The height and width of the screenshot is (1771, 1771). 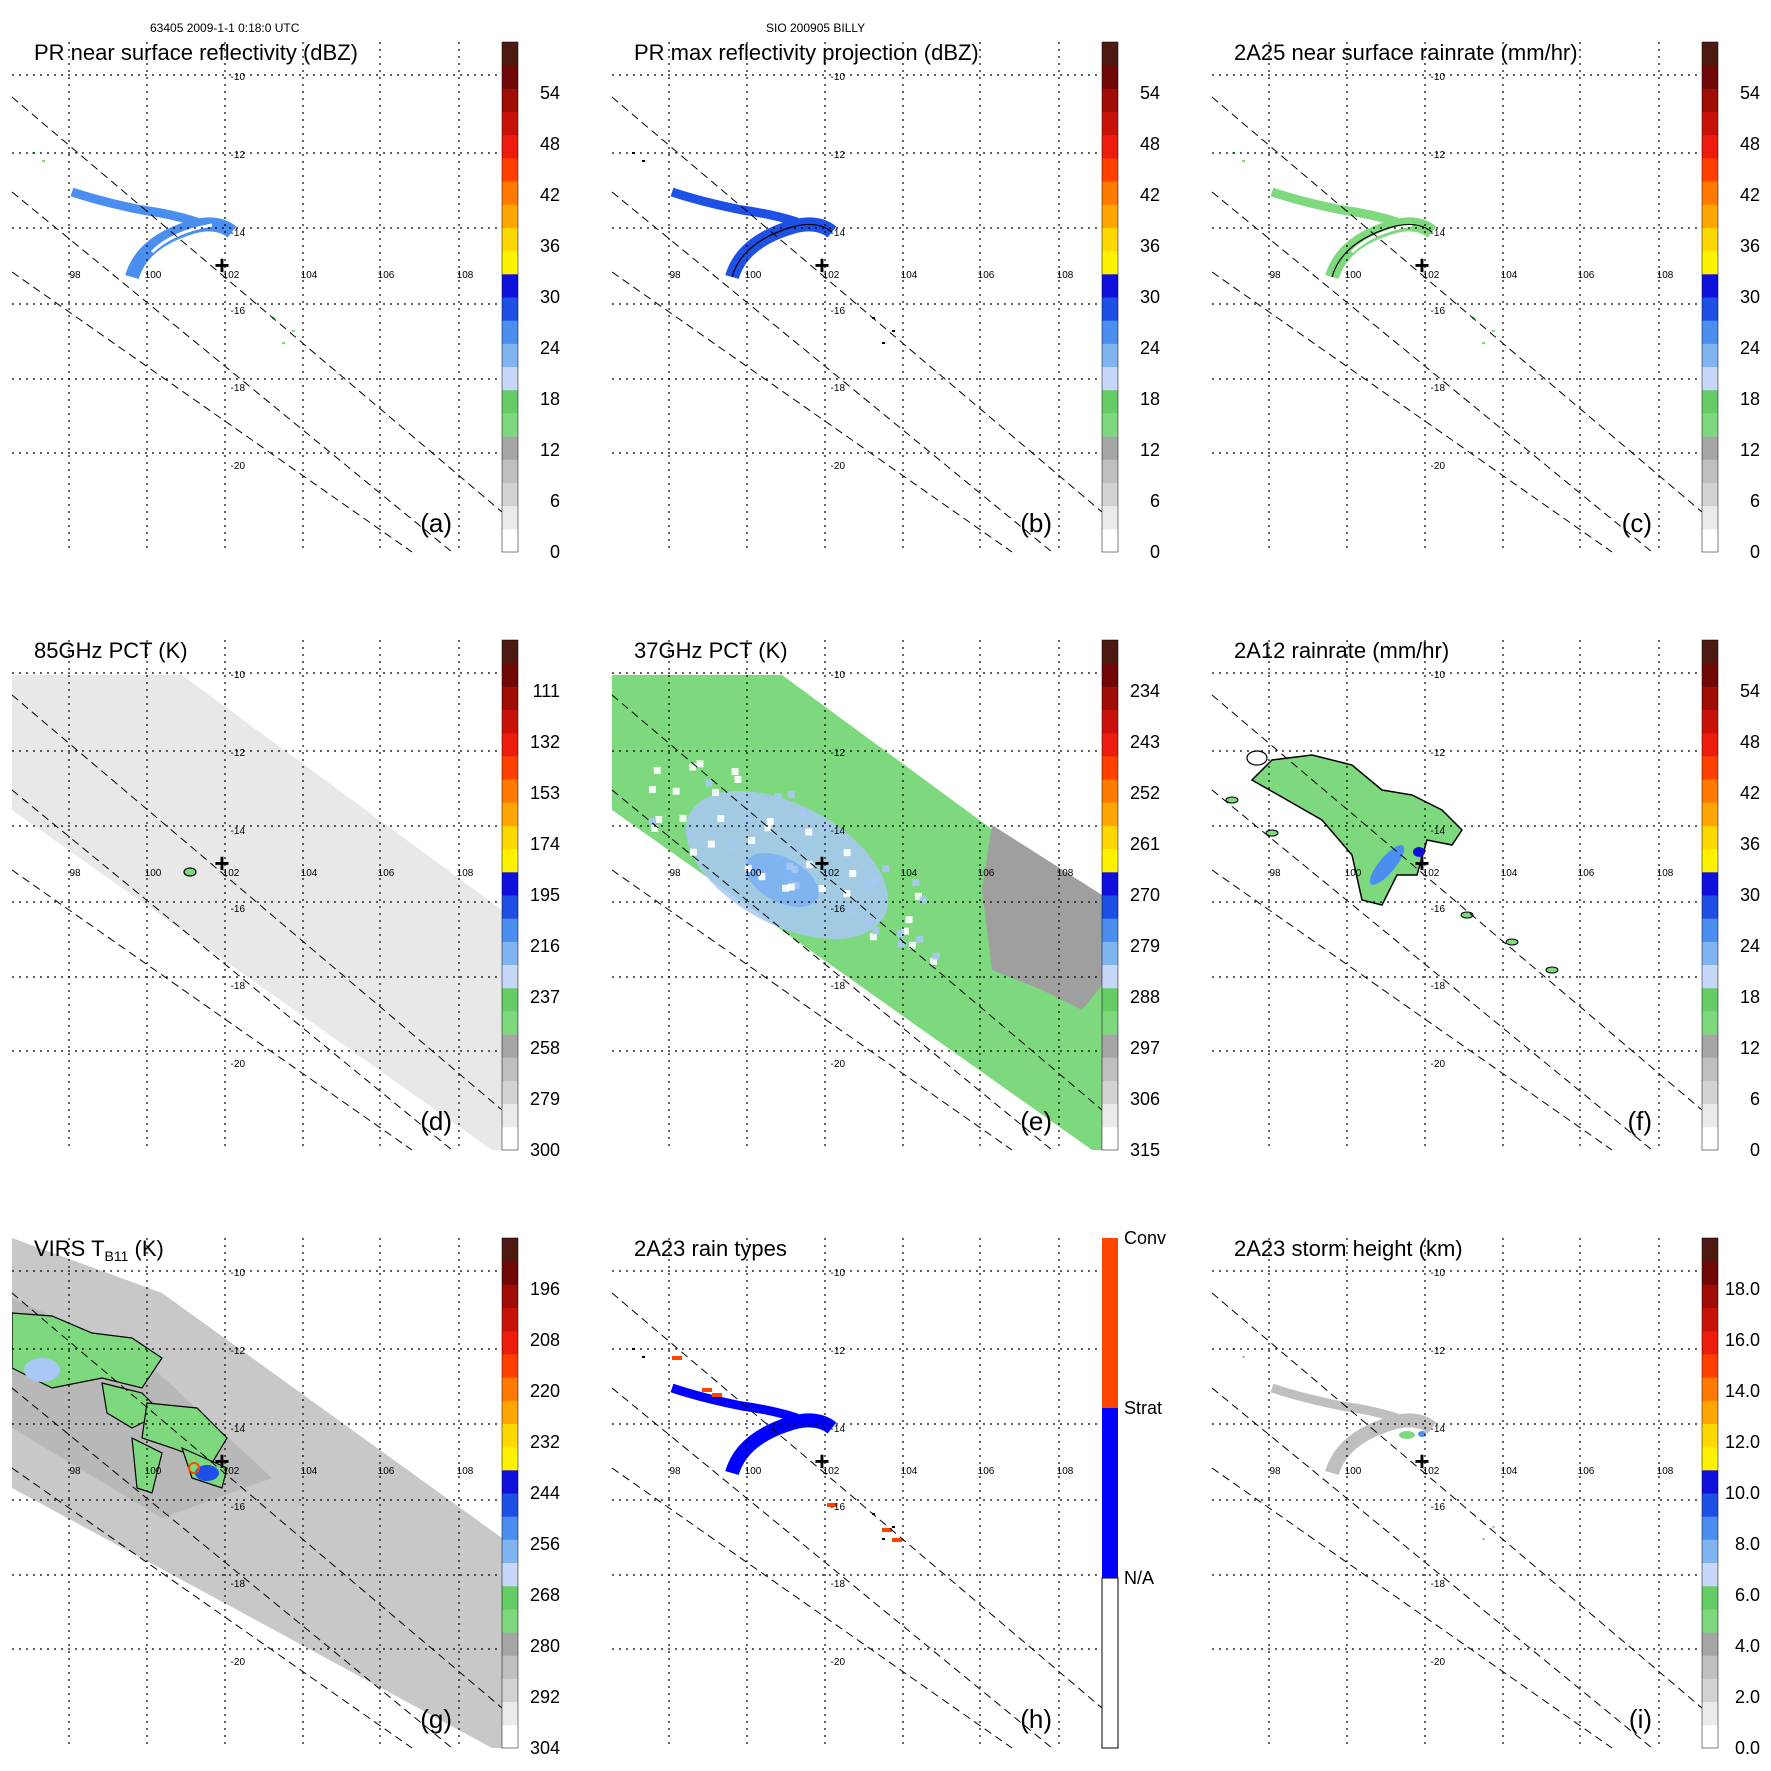 I want to click on panel-title: 2A25 near surface rainrate (mm/hr), so click(x=1406, y=52).